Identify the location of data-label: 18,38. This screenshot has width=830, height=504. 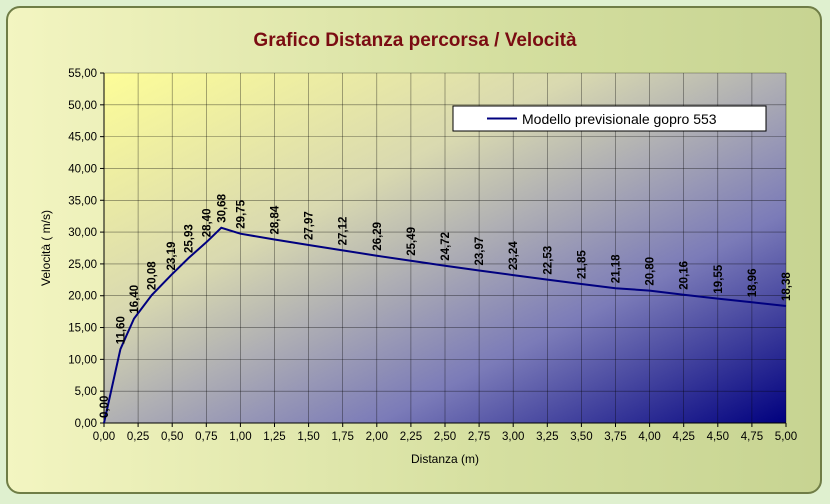
(787, 286).